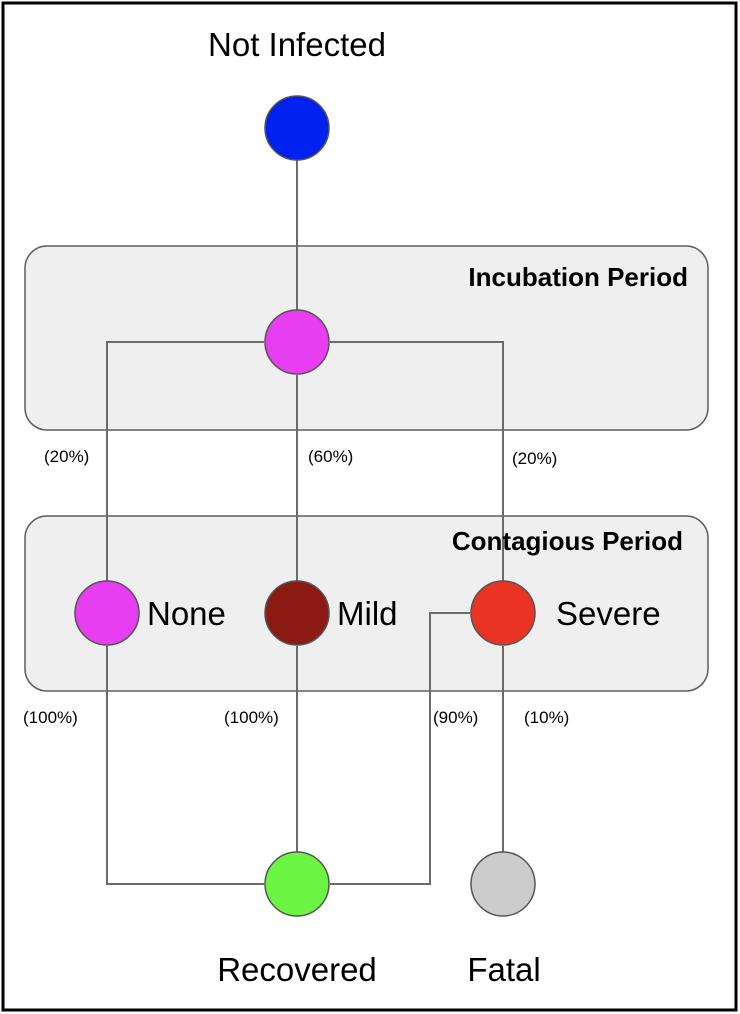 The image size is (740, 1014). Describe the element at coordinates (608, 613) in the screenshot. I see `severe-label: Severe` at that location.